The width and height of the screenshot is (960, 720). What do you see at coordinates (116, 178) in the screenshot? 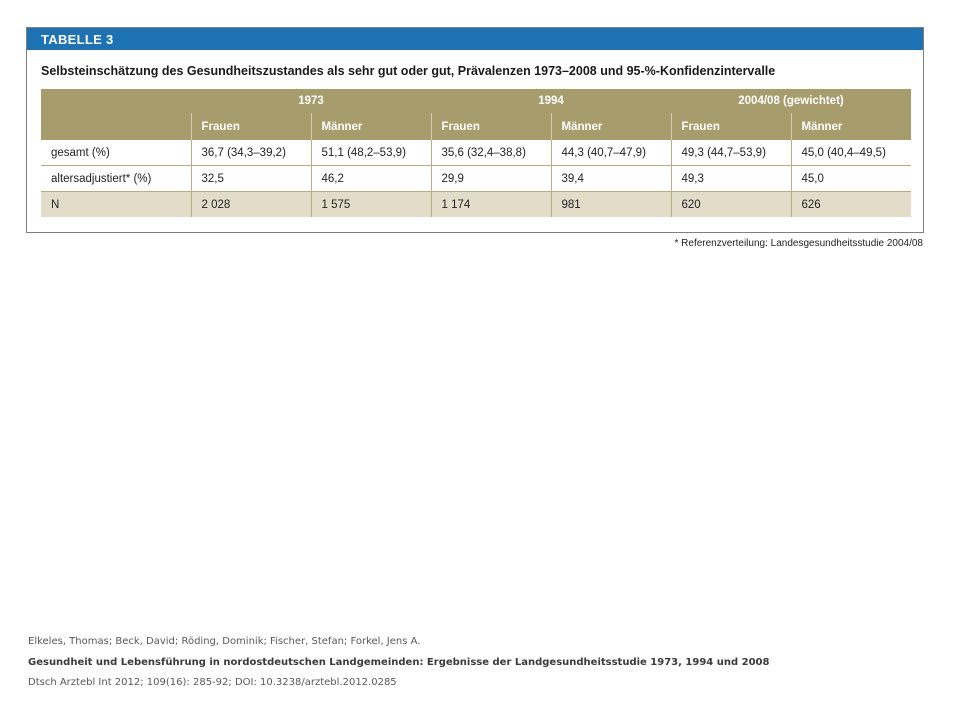
I see `row-label: altersadjustiert* (%)` at bounding box center [116, 178].